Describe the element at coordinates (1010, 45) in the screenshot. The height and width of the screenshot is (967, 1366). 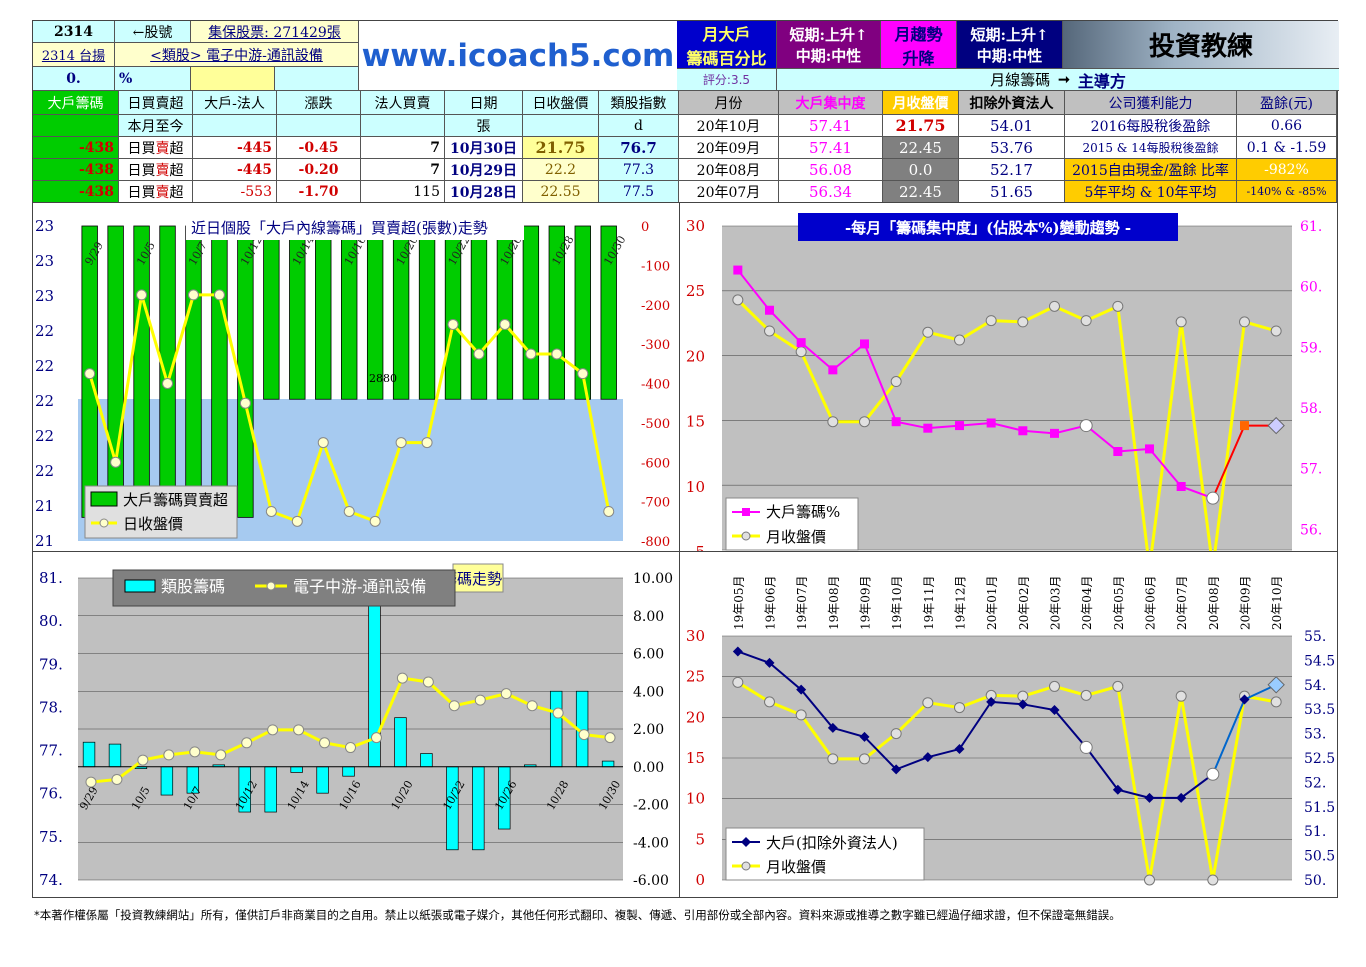
I see `month-trend-value: 短期:上升↑ 中期:中性` at that location.